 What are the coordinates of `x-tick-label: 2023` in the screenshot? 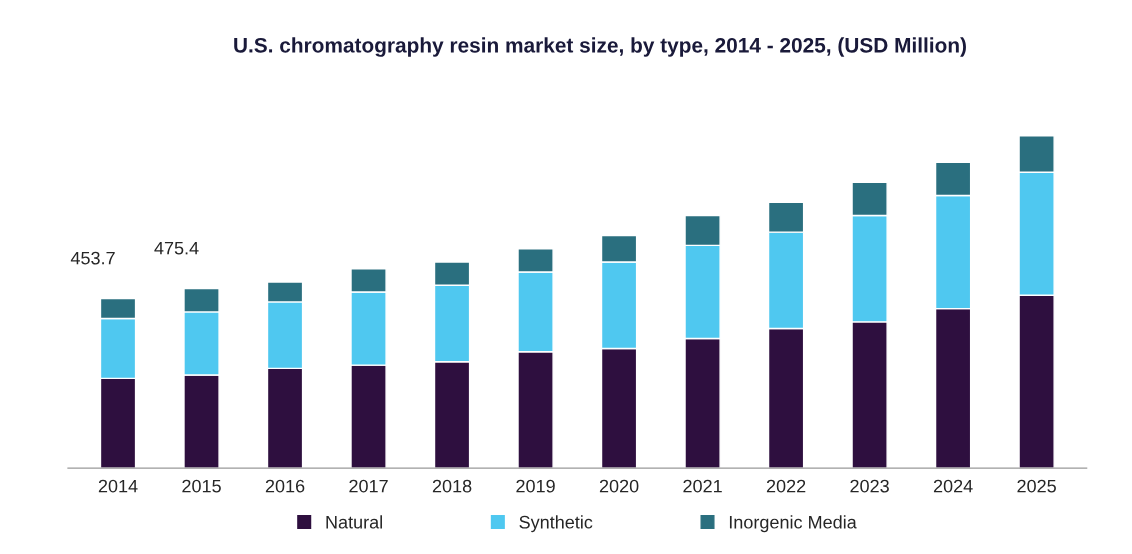 It's located at (869, 486).